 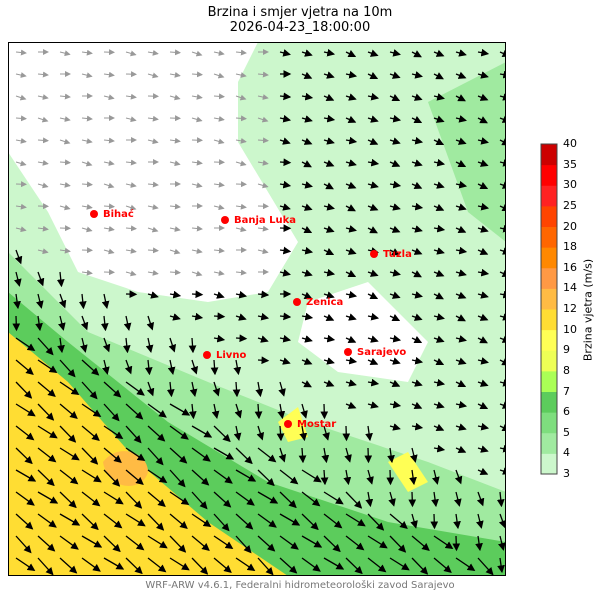 What do you see at coordinates (570, 143) in the screenshot?
I see `colorbar-tick-label: 40` at bounding box center [570, 143].